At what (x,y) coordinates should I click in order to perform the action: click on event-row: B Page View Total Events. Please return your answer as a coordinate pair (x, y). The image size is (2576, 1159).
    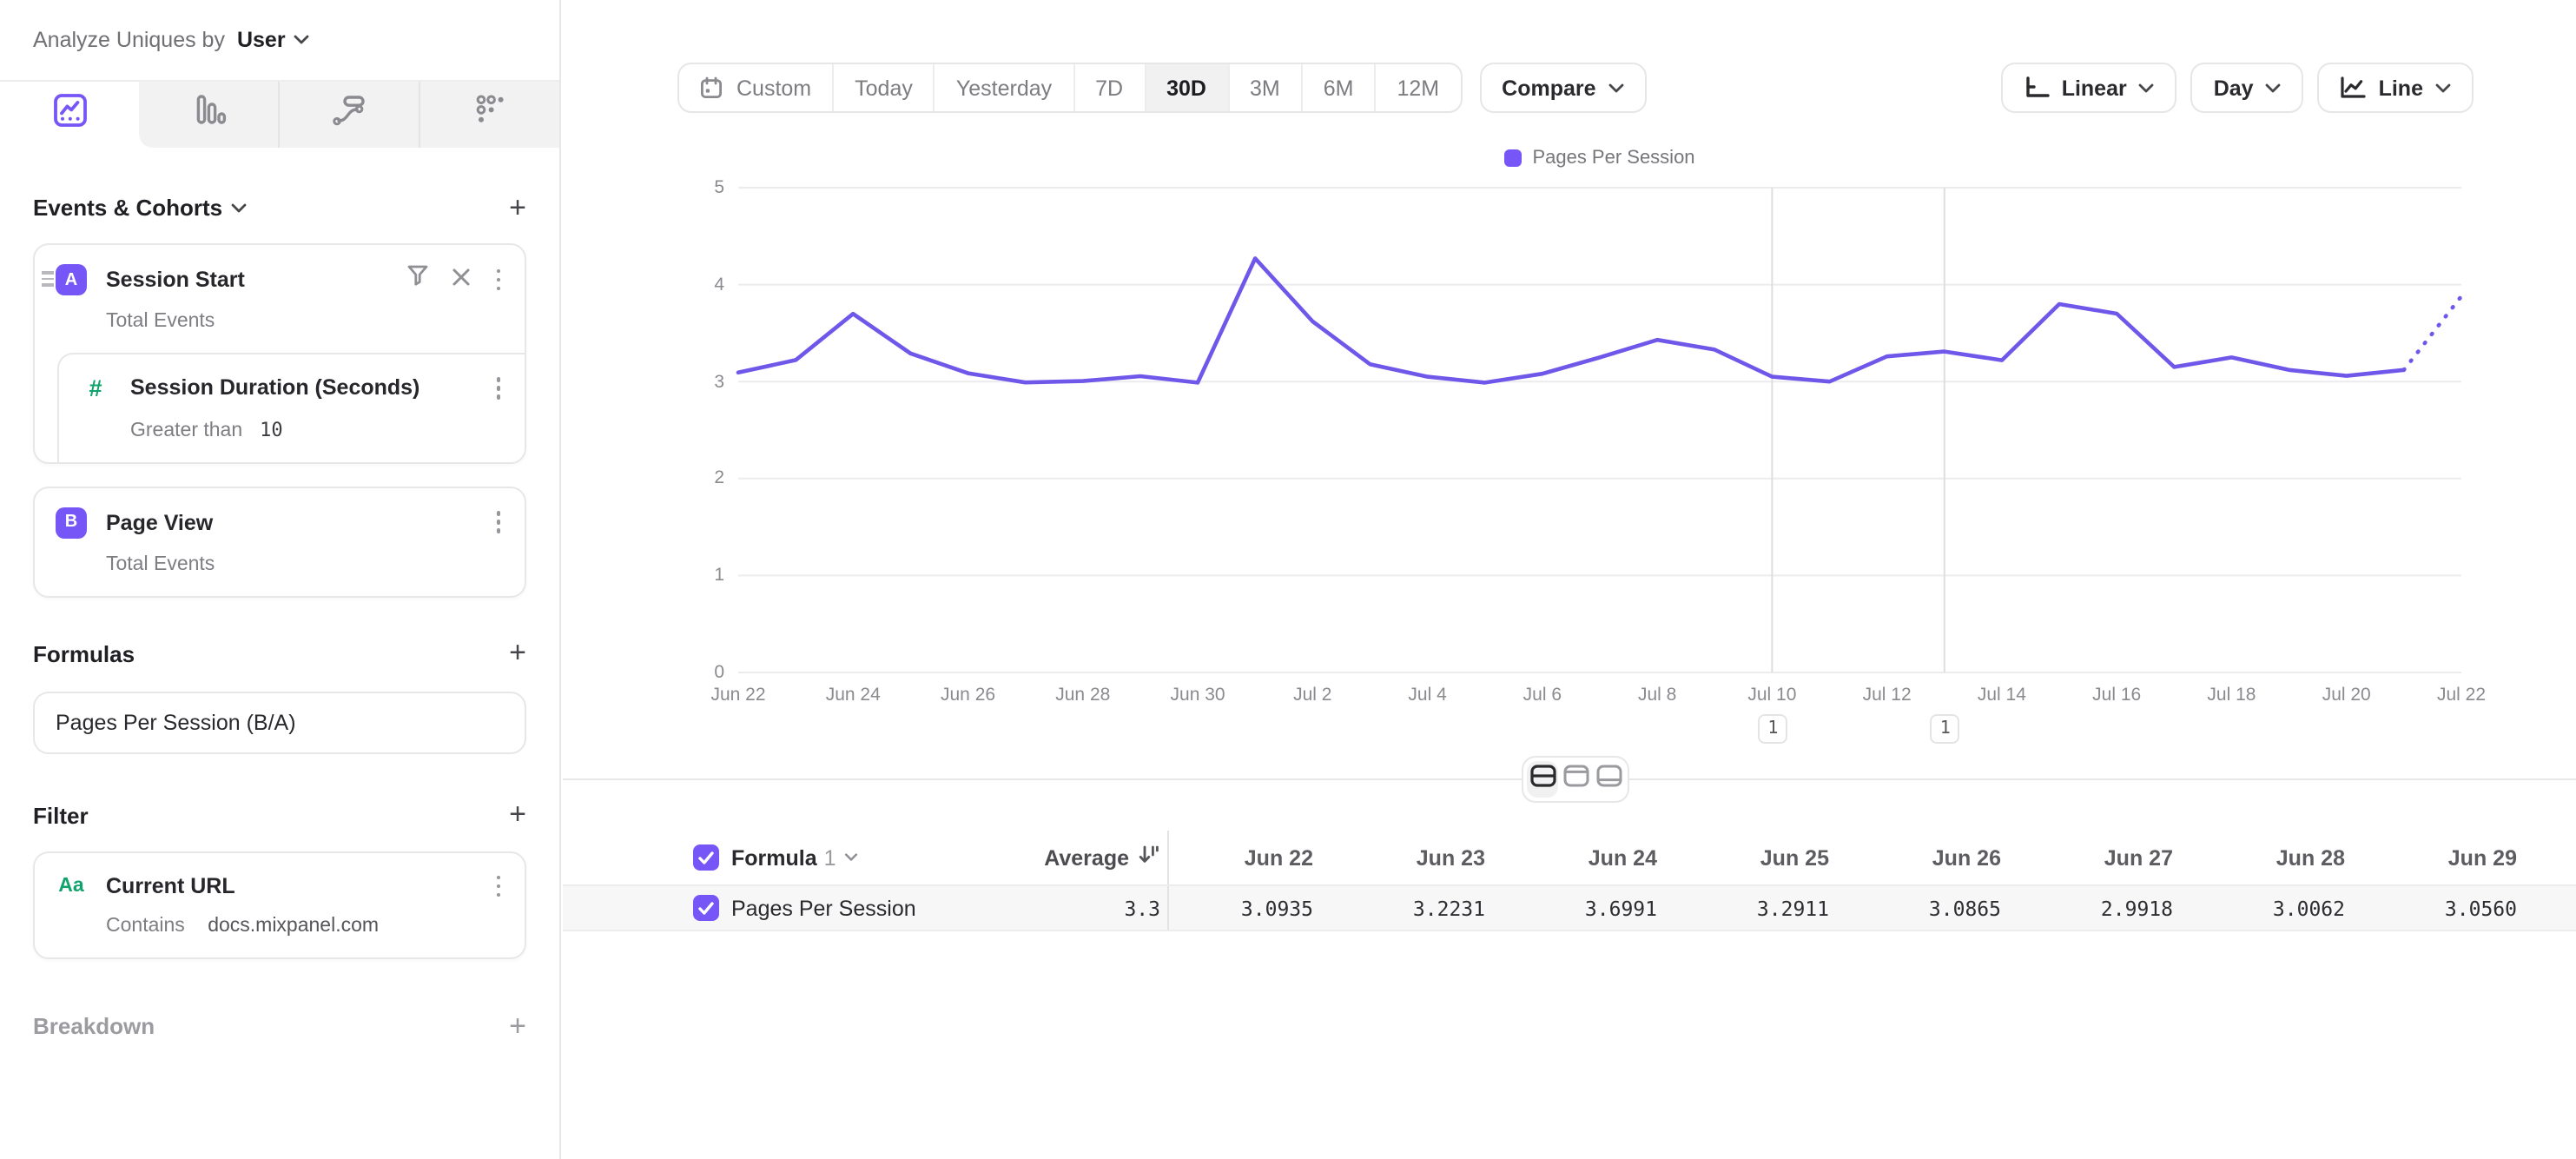
    Looking at the image, I should click on (280, 541).